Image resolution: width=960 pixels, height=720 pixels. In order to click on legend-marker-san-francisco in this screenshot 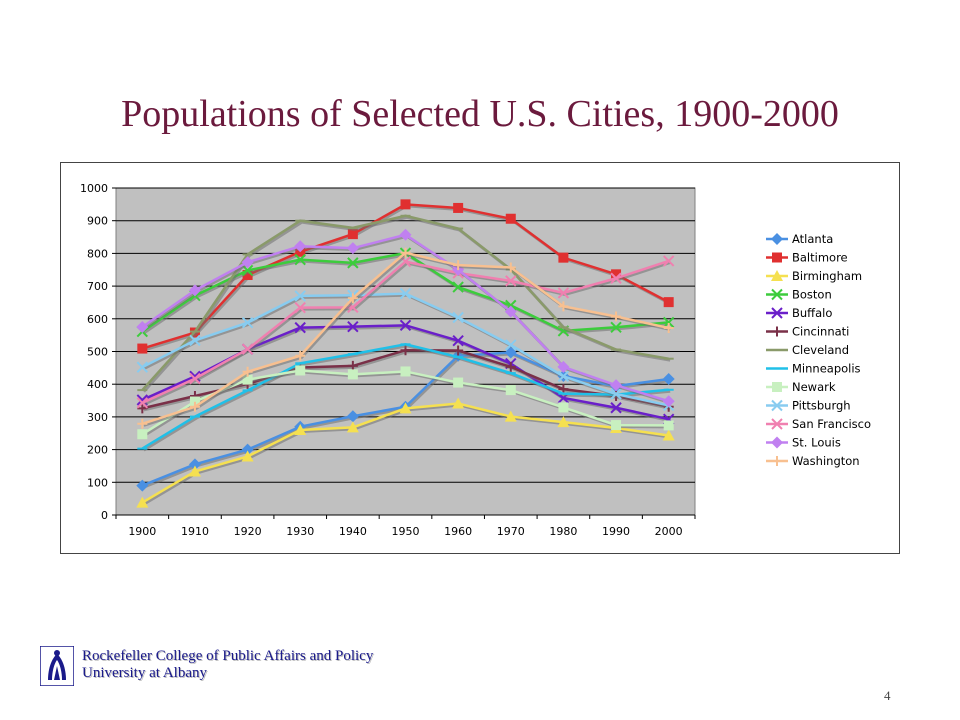, I will do `click(777, 424)`.